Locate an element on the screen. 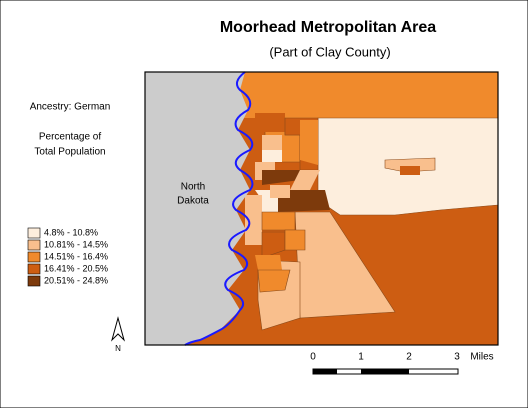 Image resolution: width=528 pixels, height=408 pixels. variable-label: Ancestry: German is located at coordinates (70, 107).